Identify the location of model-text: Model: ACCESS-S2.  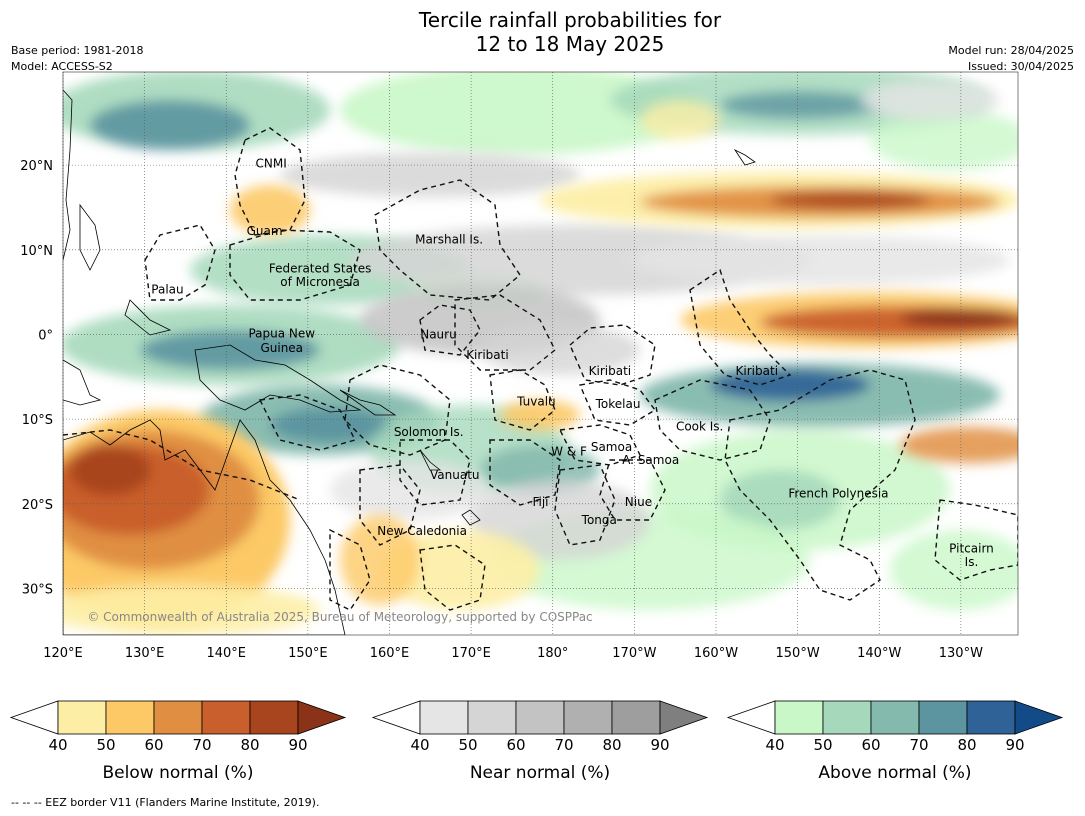
(62, 66).